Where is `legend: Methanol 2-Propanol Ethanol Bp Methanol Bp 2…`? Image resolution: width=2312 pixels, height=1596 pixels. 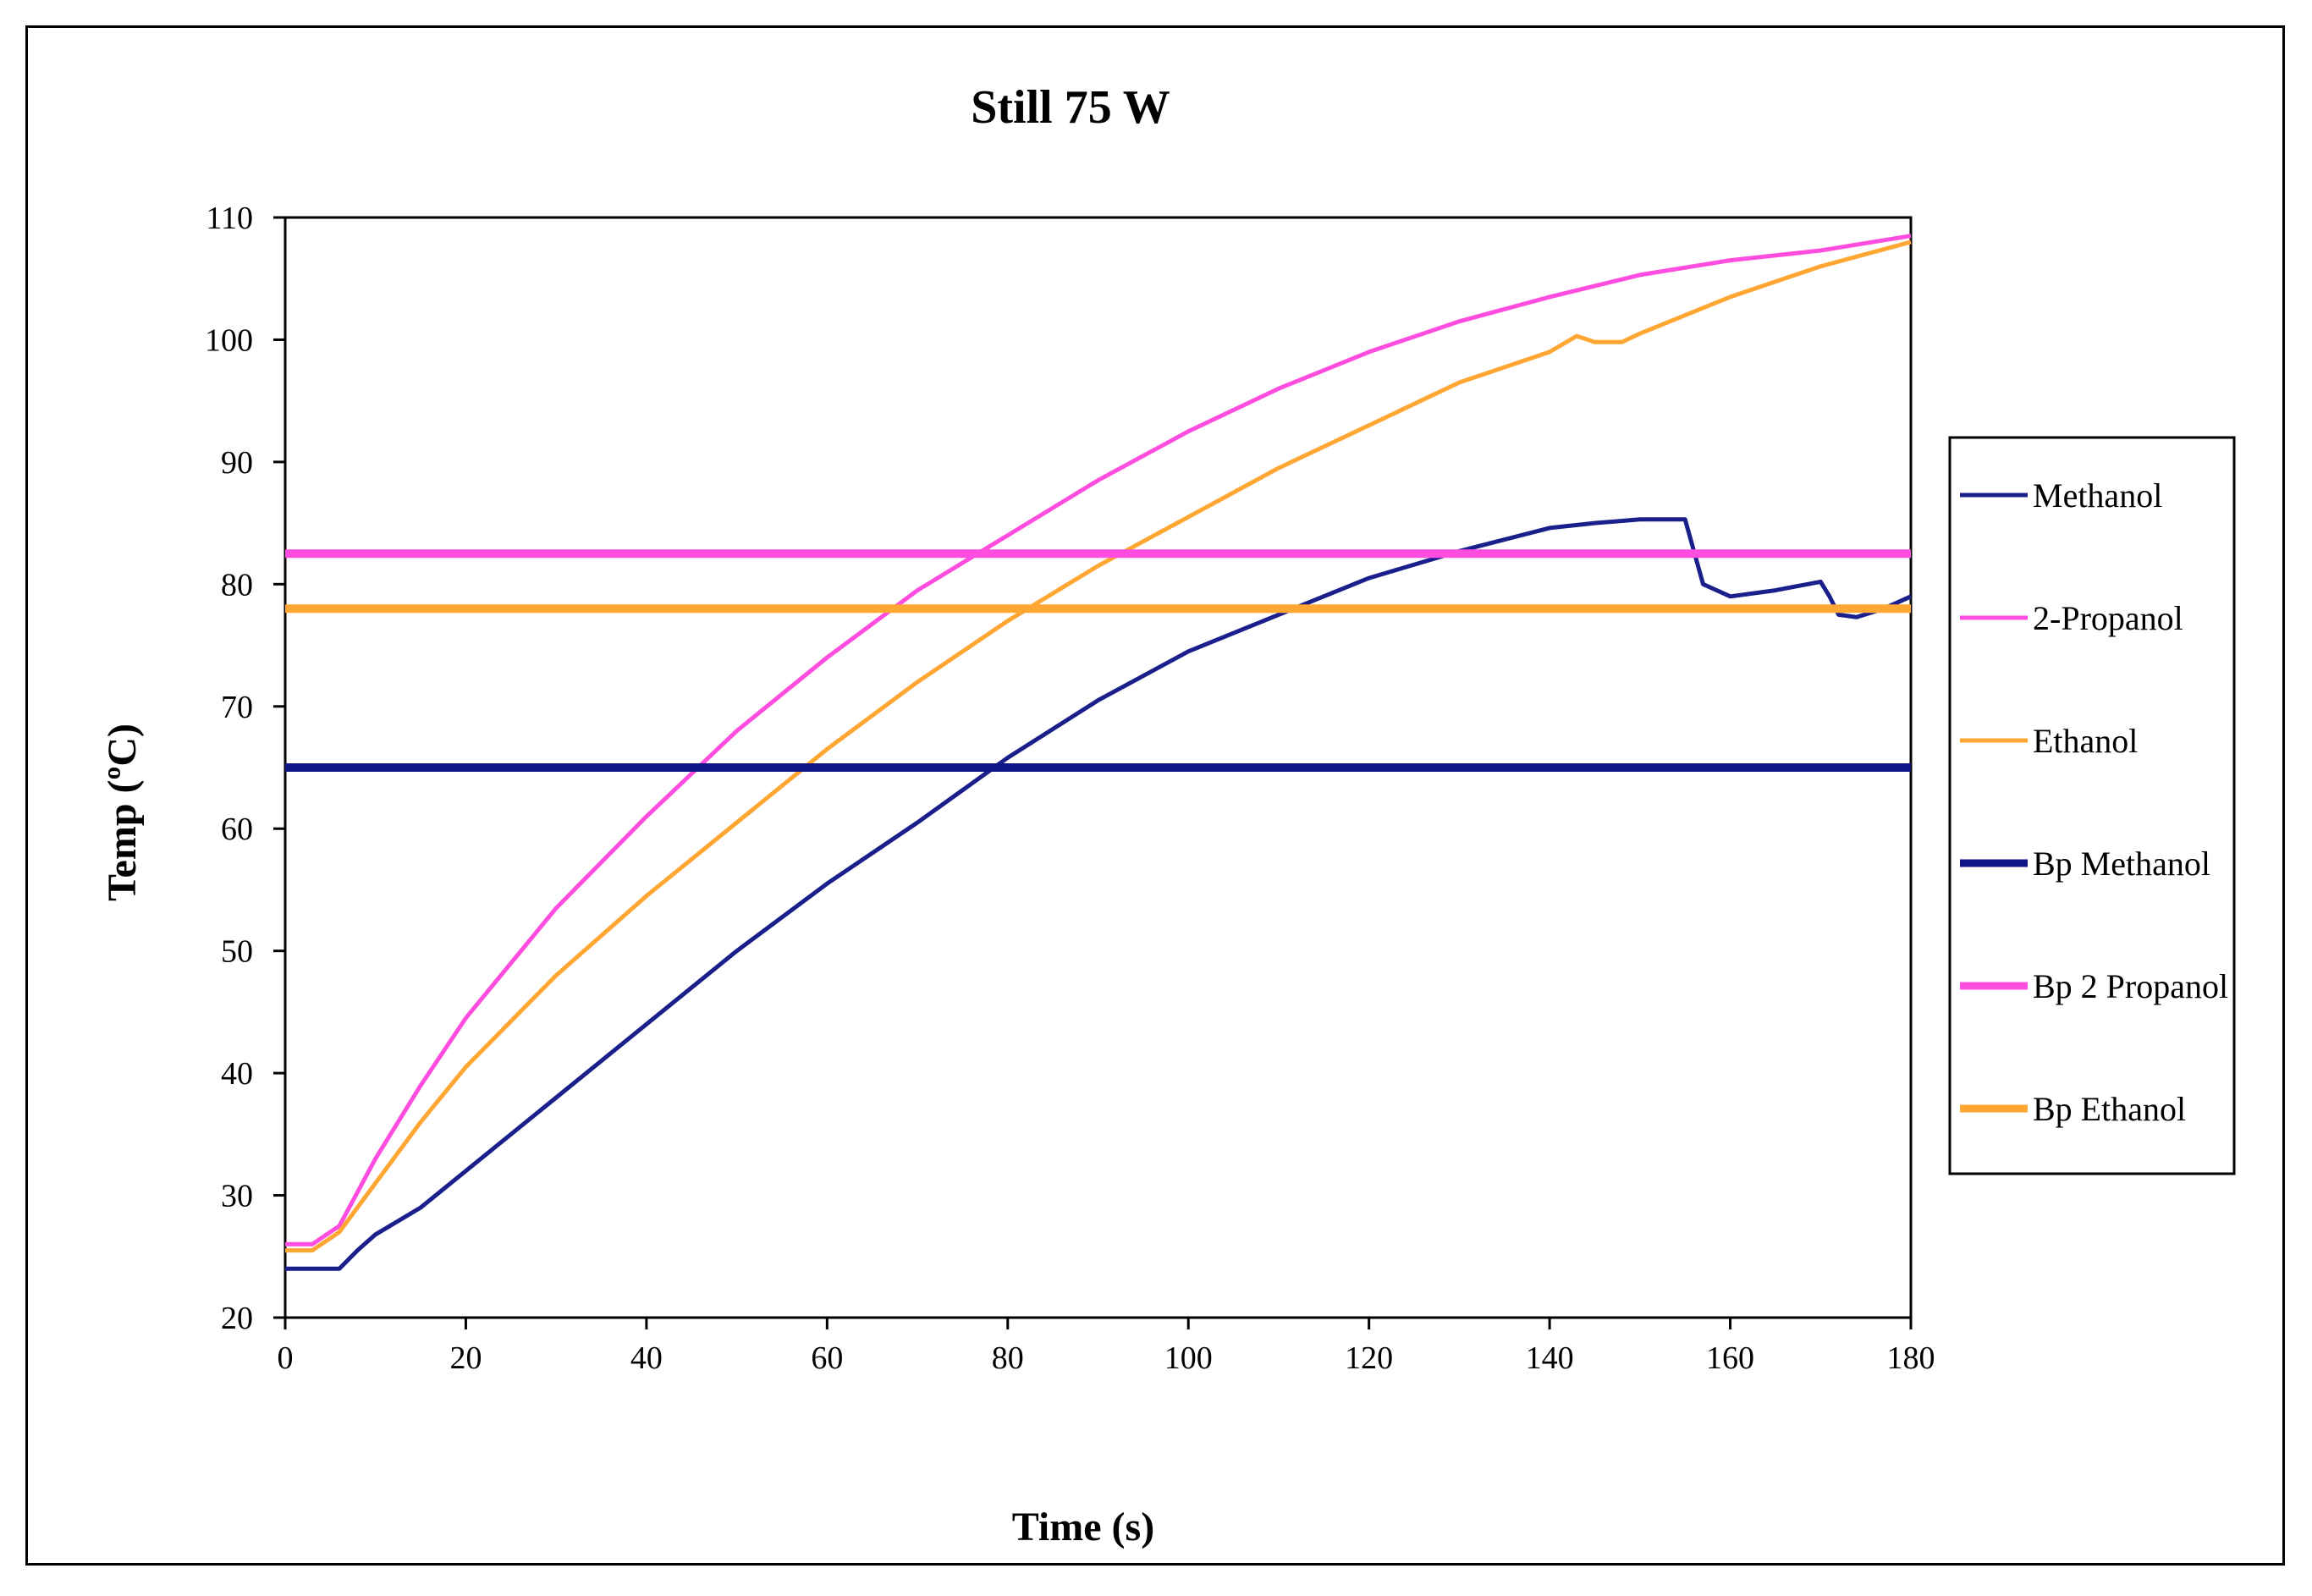 legend: Methanol 2-Propanol Ethanol Bp Methanol Bp 2… is located at coordinates (2092, 805).